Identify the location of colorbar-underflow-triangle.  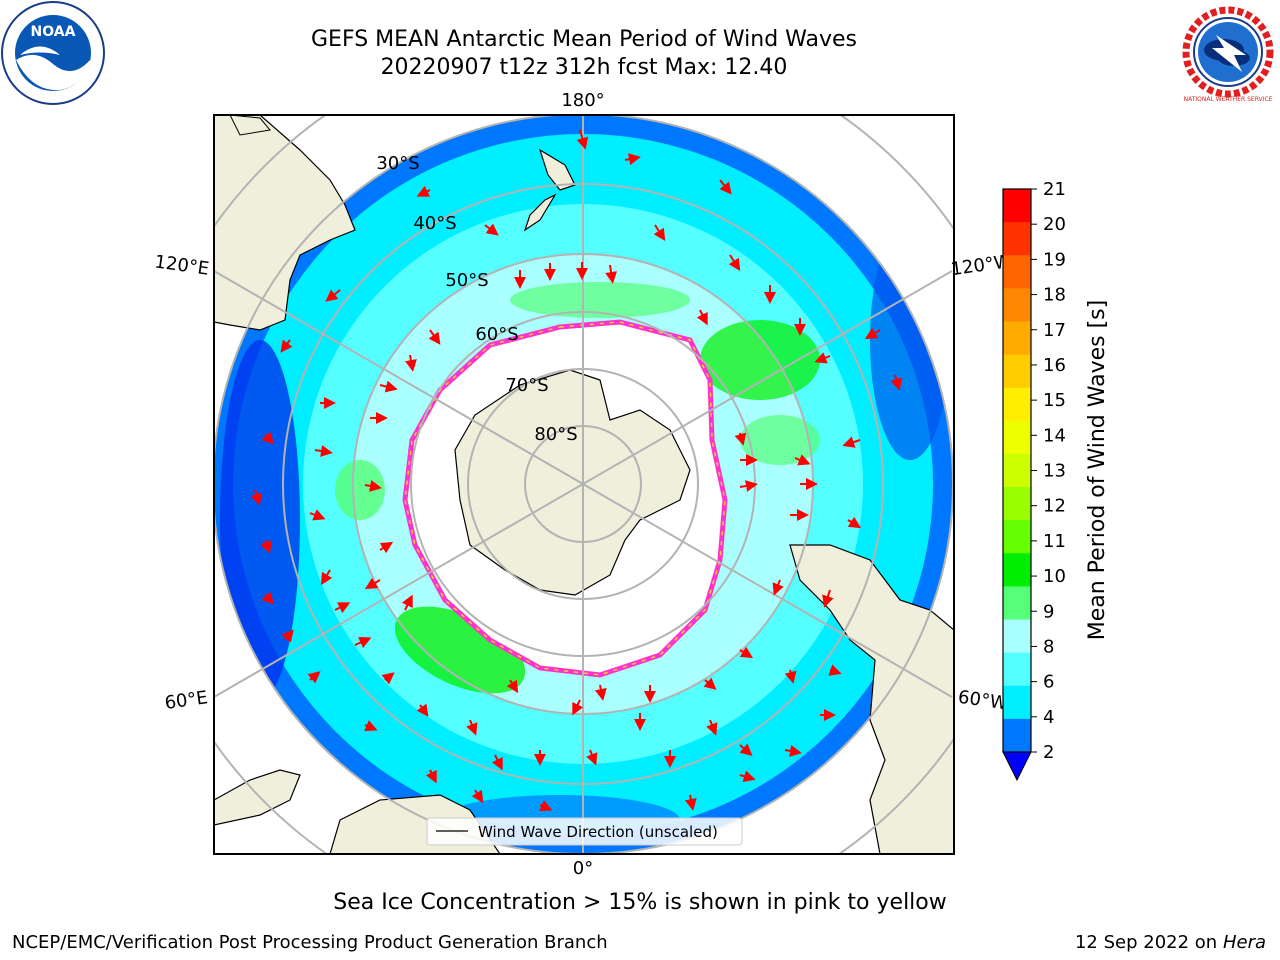
(1017, 766).